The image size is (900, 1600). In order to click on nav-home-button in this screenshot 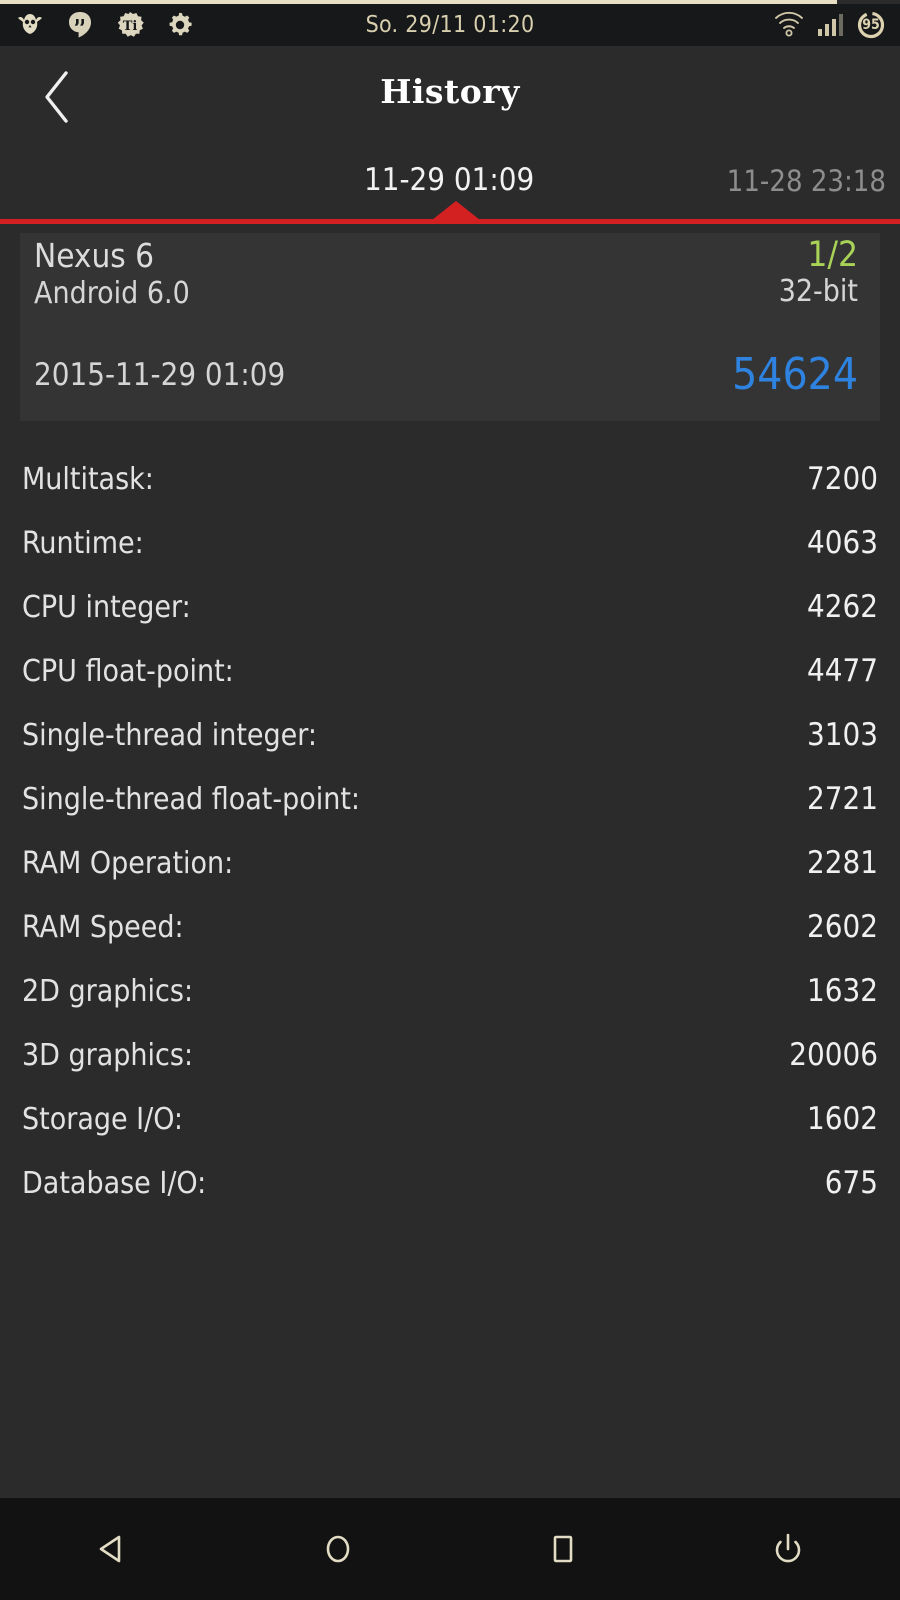, I will do `click(338, 1549)`.